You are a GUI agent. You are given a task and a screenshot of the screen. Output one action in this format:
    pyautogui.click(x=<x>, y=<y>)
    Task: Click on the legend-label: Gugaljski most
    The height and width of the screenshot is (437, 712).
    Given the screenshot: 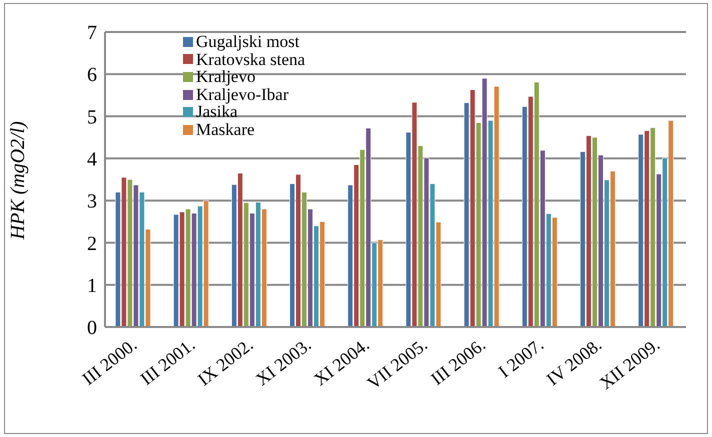 What is the action you would take?
    pyautogui.click(x=248, y=41)
    